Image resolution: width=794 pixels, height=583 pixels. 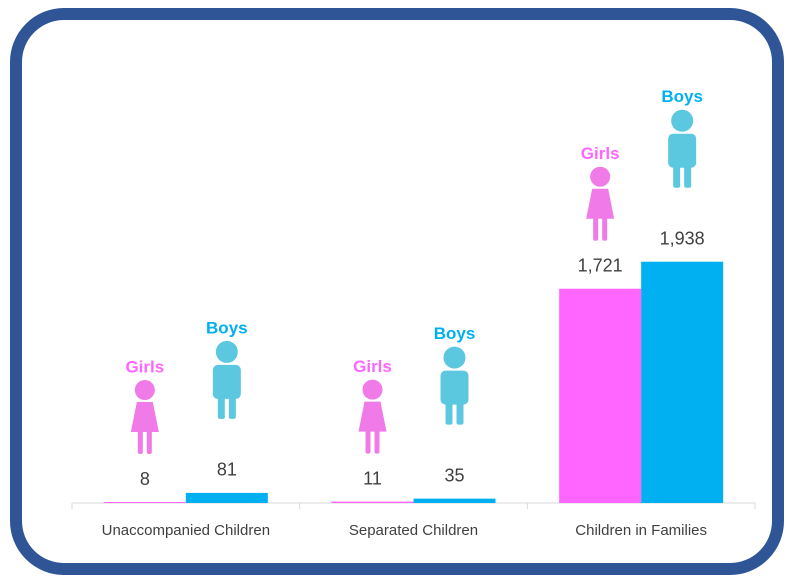 What do you see at coordinates (682, 238) in the screenshot?
I see `value-label: 1,938` at bounding box center [682, 238].